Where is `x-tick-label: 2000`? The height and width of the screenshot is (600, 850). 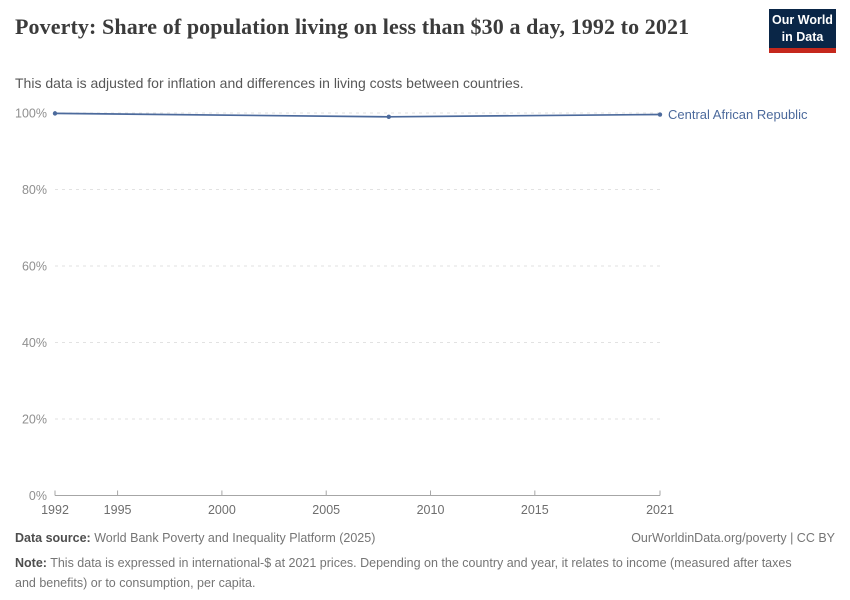 x-tick-label: 2000 is located at coordinates (222, 510).